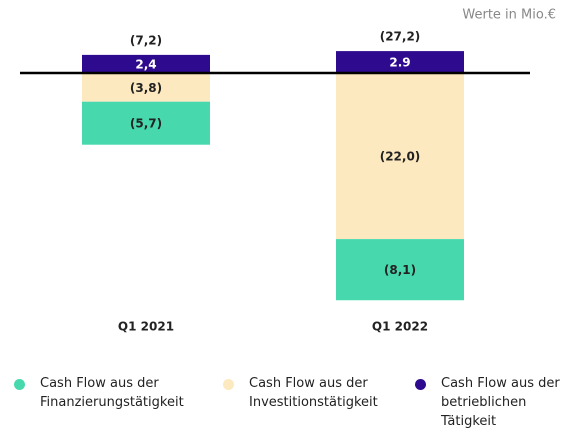 This screenshot has height=431, width=571. I want to click on subtitle: Werte in Mio.€, so click(509, 15).